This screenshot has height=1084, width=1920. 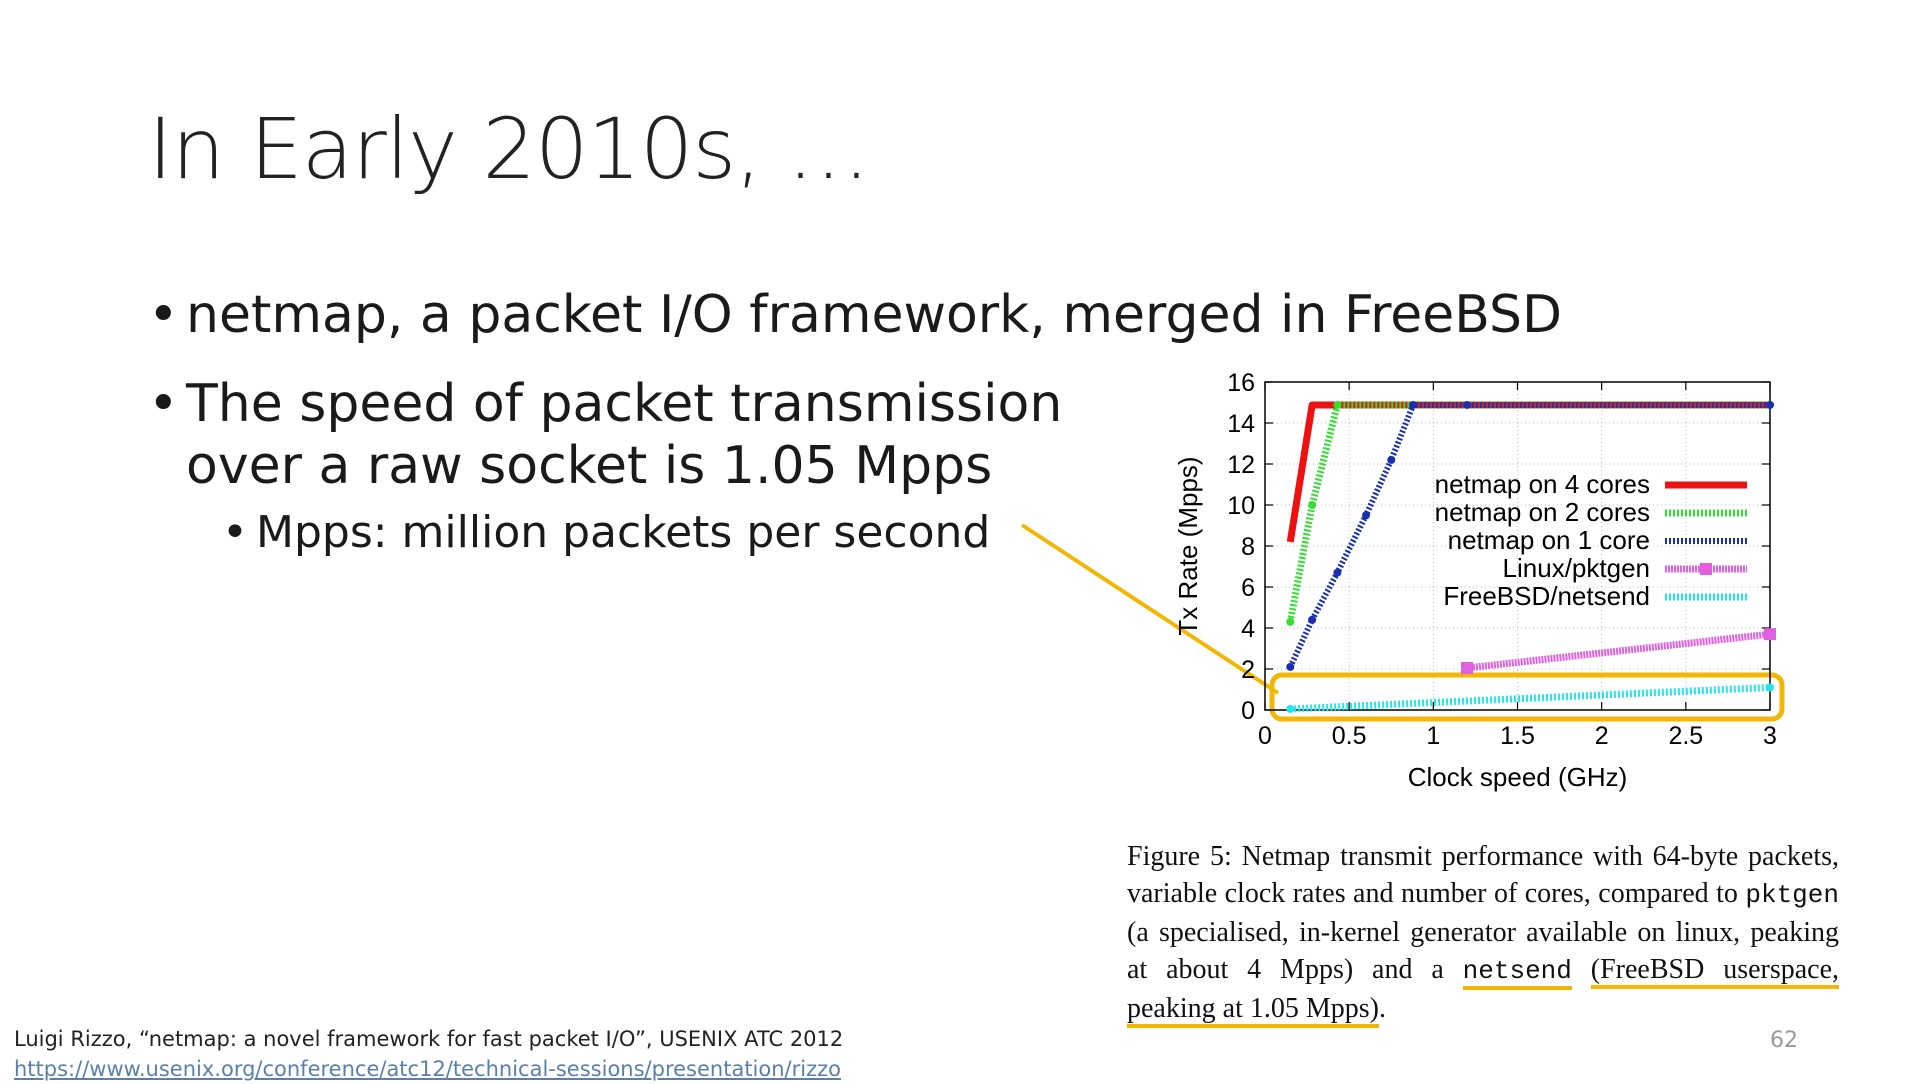 I want to click on x-tick-label: 0.5, so click(x=1349, y=736).